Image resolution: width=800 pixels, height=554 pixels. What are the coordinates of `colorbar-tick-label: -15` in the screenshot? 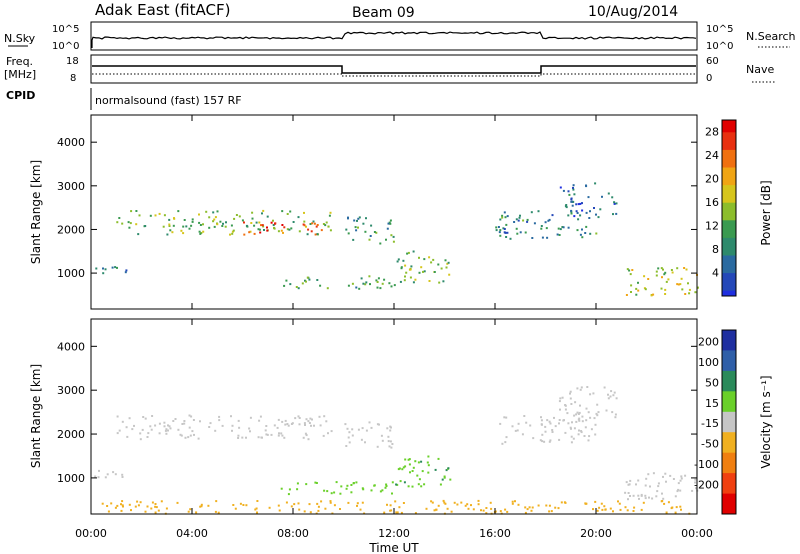 It's located at (710, 423).